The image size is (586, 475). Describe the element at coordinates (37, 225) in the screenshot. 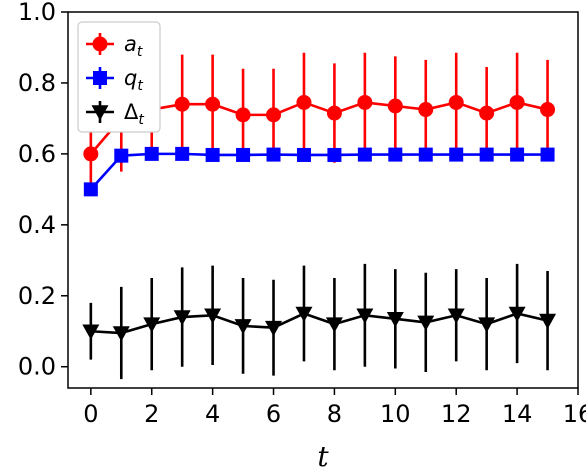

I see `y-tick-label-2: 0.4` at that location.